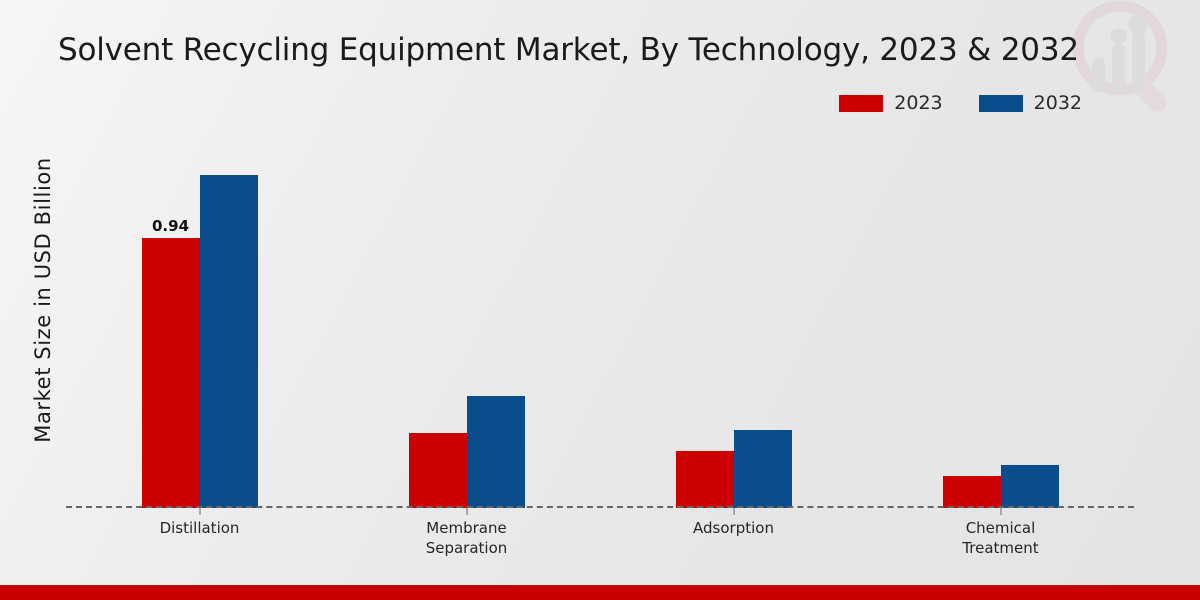  I want to click on chart-legend: 2023 2032, so click(960, 103).